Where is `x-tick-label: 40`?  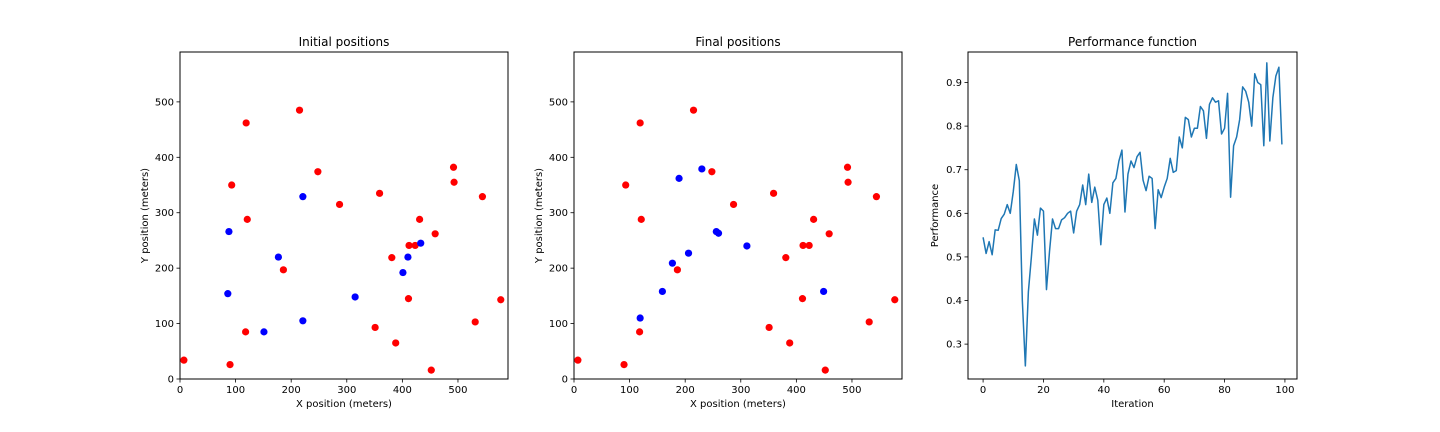 x-tick-label: 40 is located at coordinates (1103, 390).